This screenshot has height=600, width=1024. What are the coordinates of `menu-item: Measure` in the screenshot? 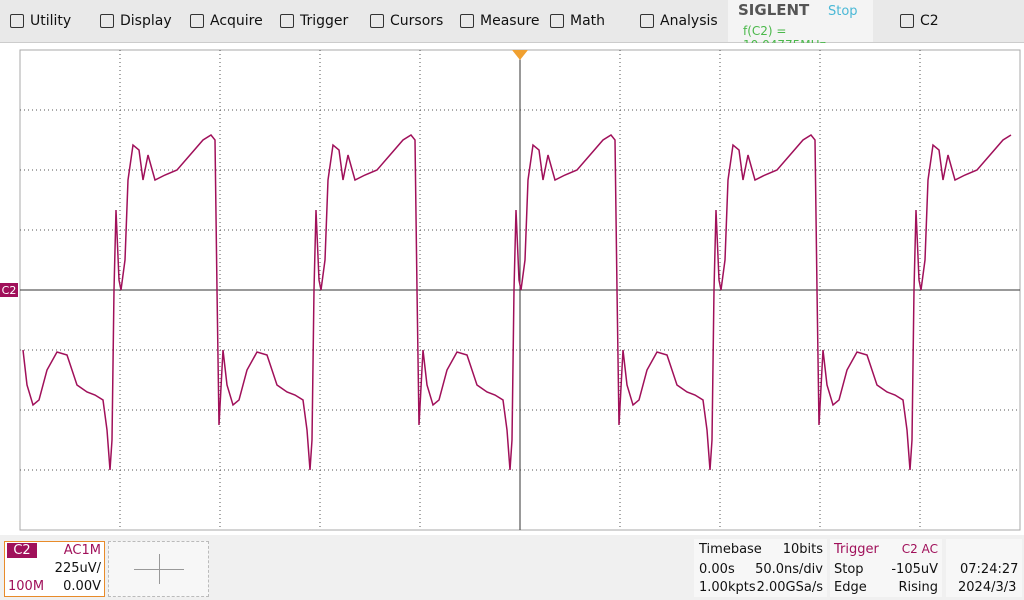 It's located at (495, 21).